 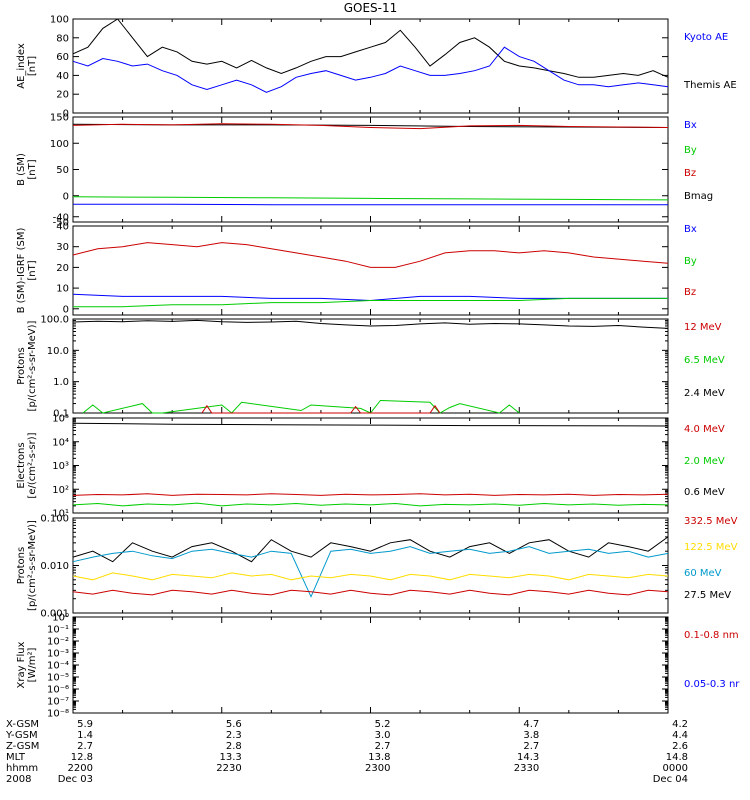 I want to click on legend-entry: 332.5 MeV, so click(x=711, y=521).